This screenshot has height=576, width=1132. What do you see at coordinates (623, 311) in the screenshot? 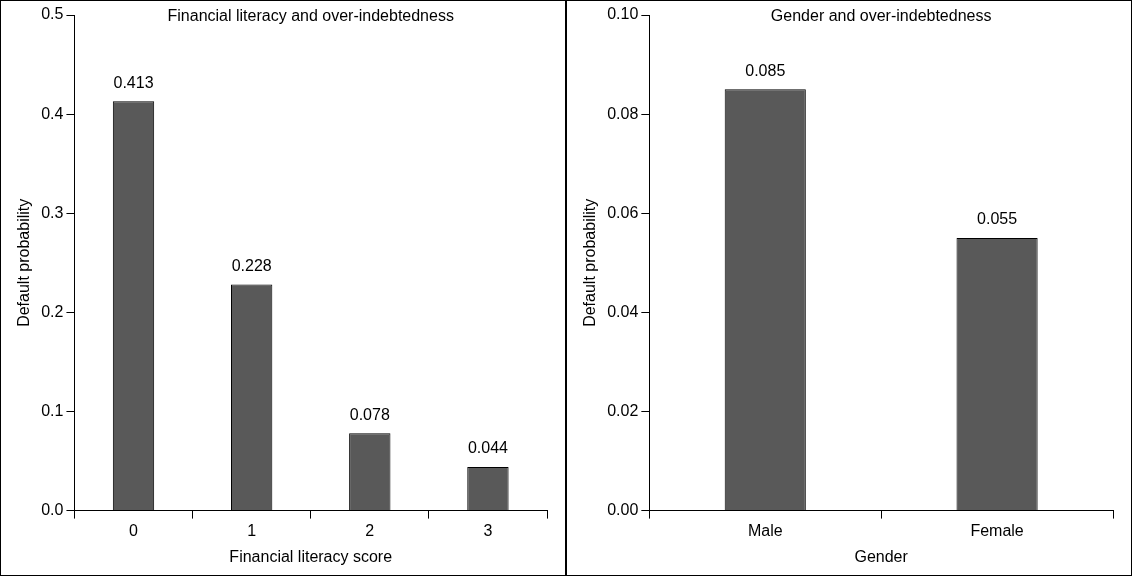
I see `y-tick-label: 0.04` at bounding box center [623, 311].